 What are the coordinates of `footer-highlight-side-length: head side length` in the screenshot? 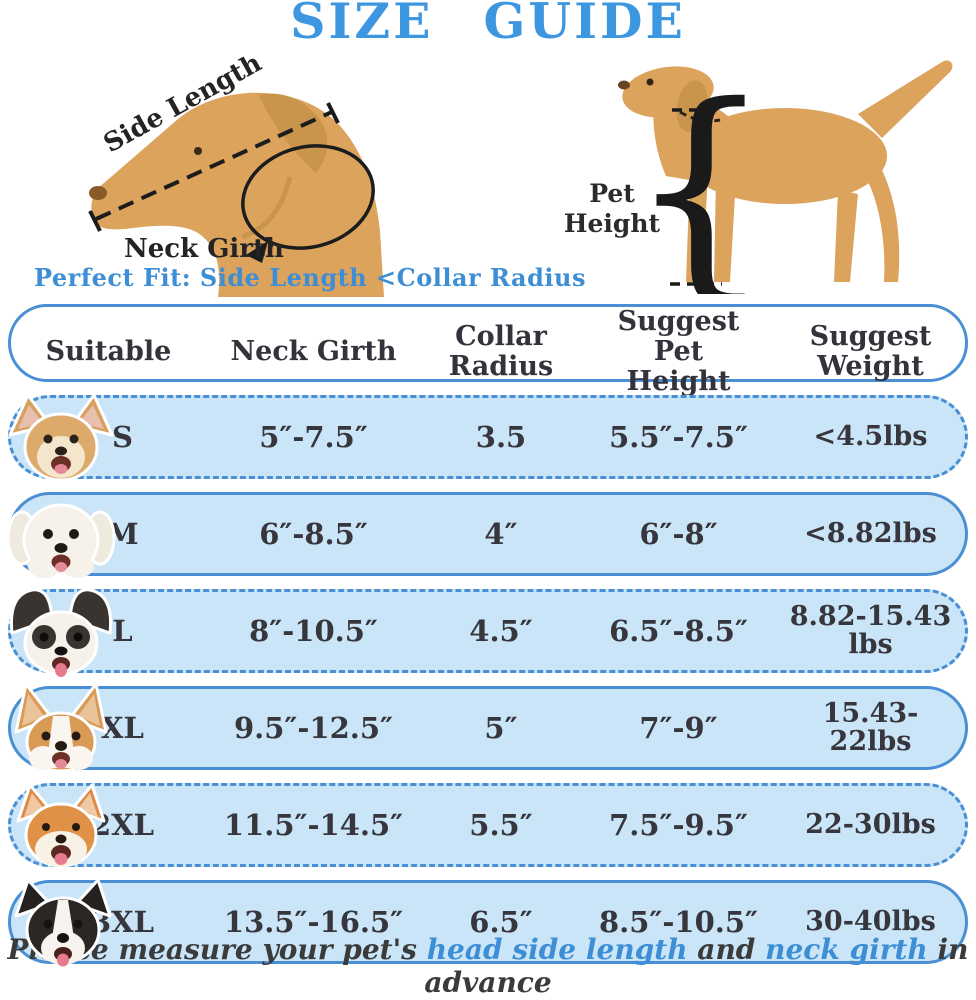 It's located at (557, 949).